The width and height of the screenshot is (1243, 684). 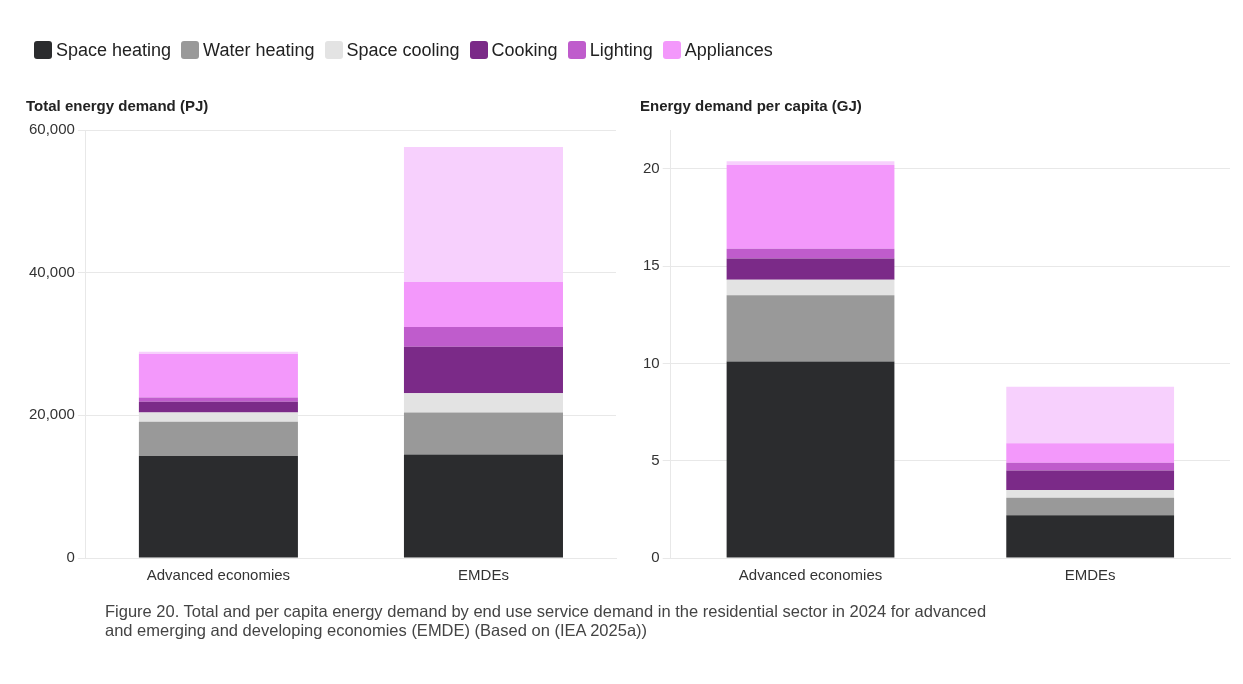 I want to click on legend-label: Cooking, so click(x=524, y=50).